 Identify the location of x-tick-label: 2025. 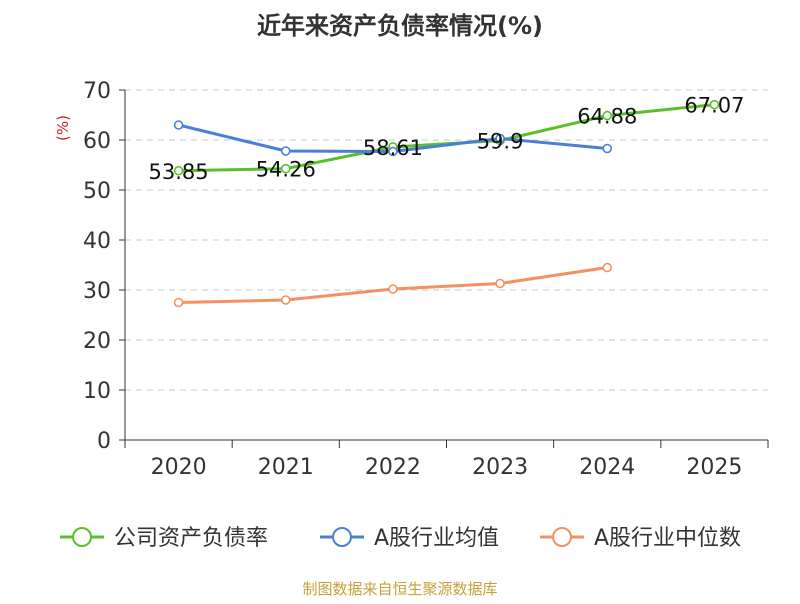
(714, 467).